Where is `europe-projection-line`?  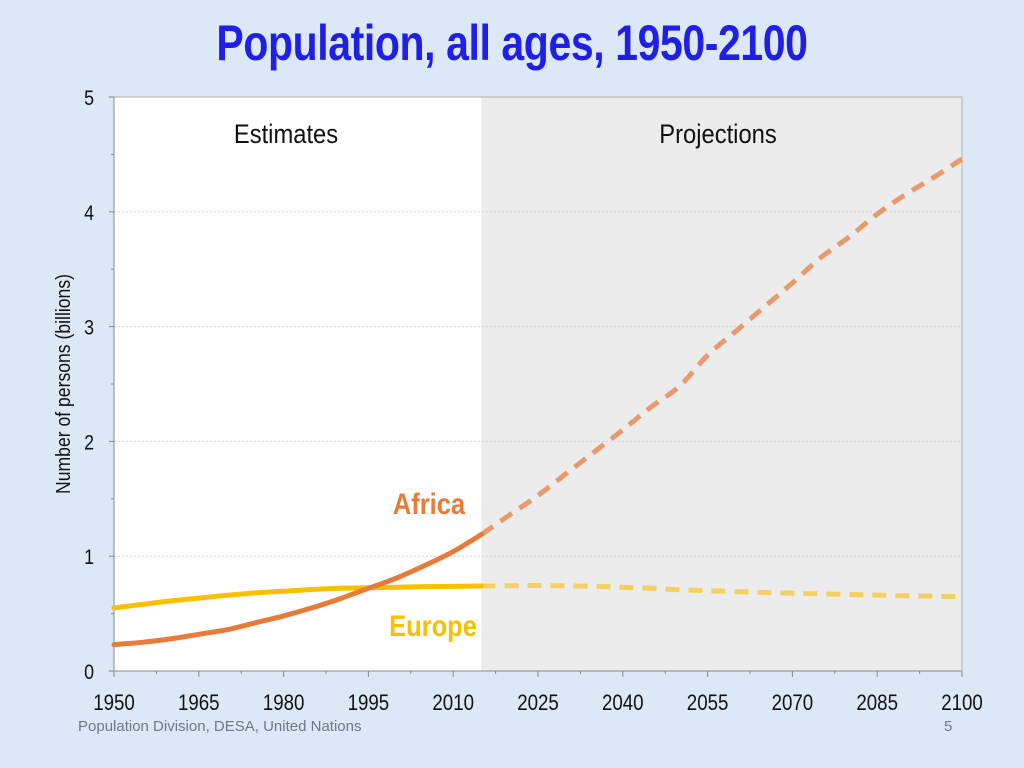
europe-projection-line is located at coordinates (722, 591).